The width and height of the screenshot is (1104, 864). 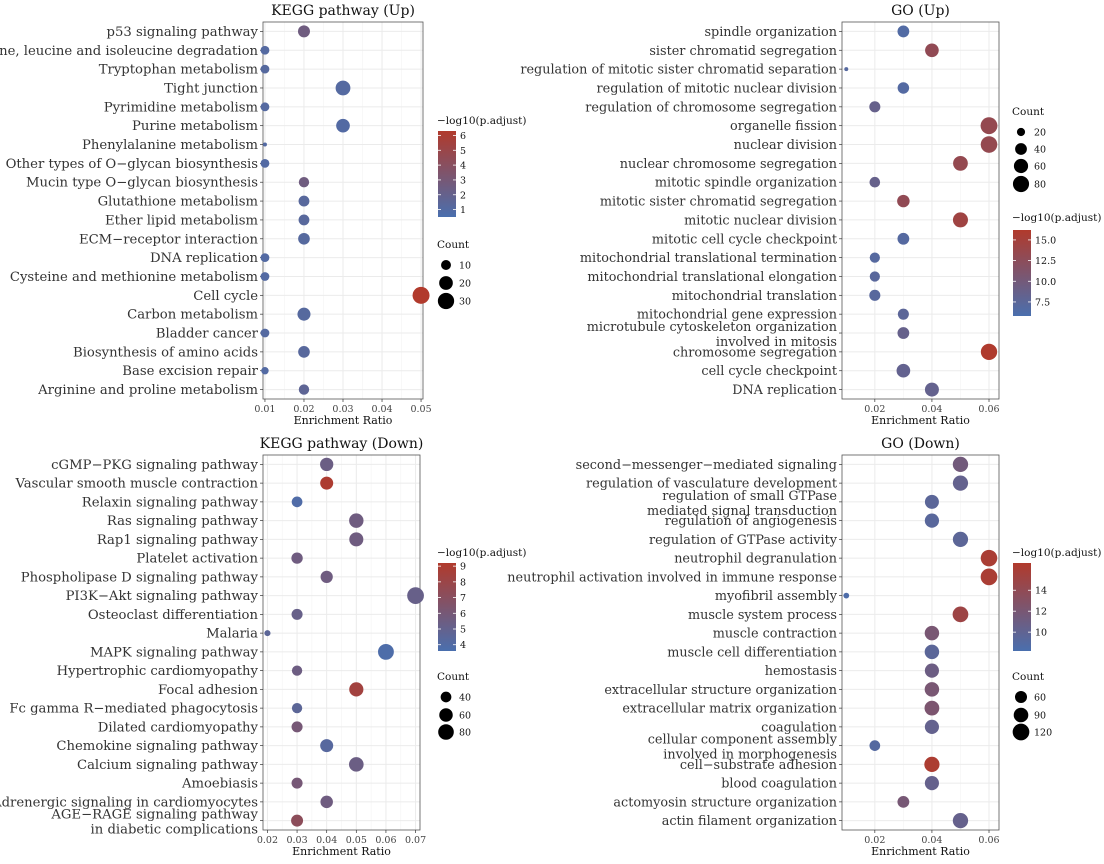 I want to click on y-tick-label: p53 signaling pathway, so click(x=183, y=32).